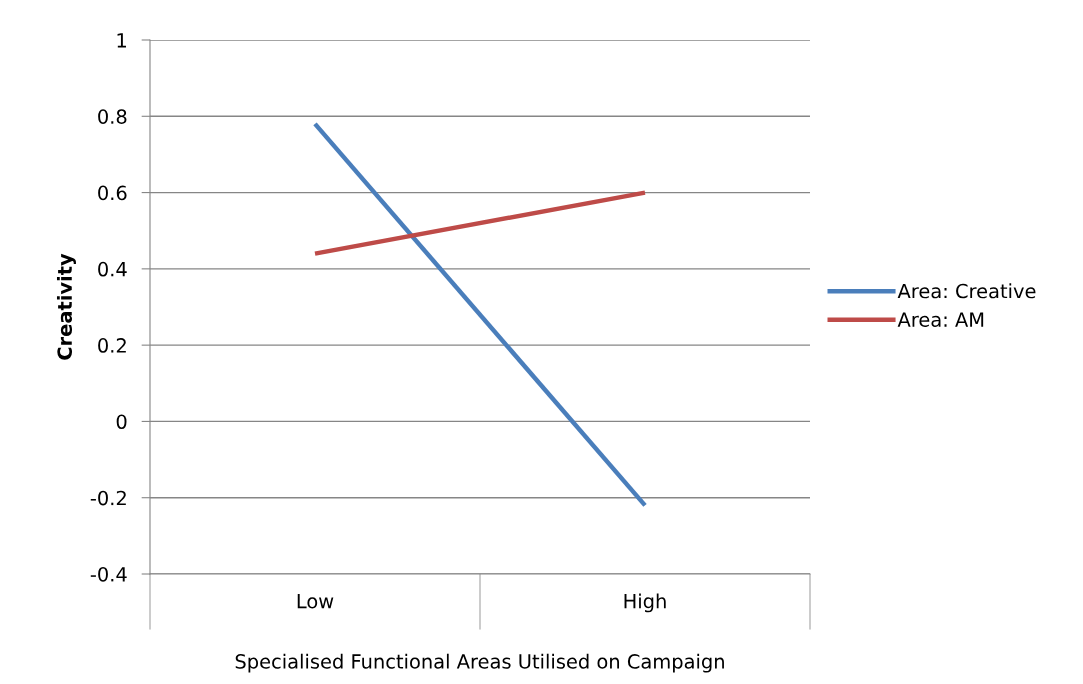  Describe the element at coordinates (315, 601) in the screenshot. I see `x-tick-label: Low` at that location.